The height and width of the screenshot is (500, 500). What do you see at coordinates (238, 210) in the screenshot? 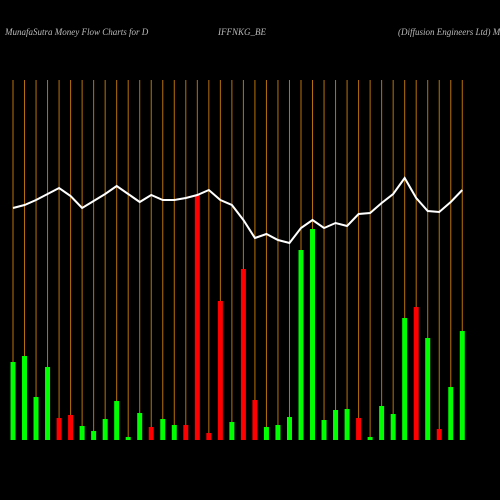
I see `money-flow-line` at bounding box center [238, 210].